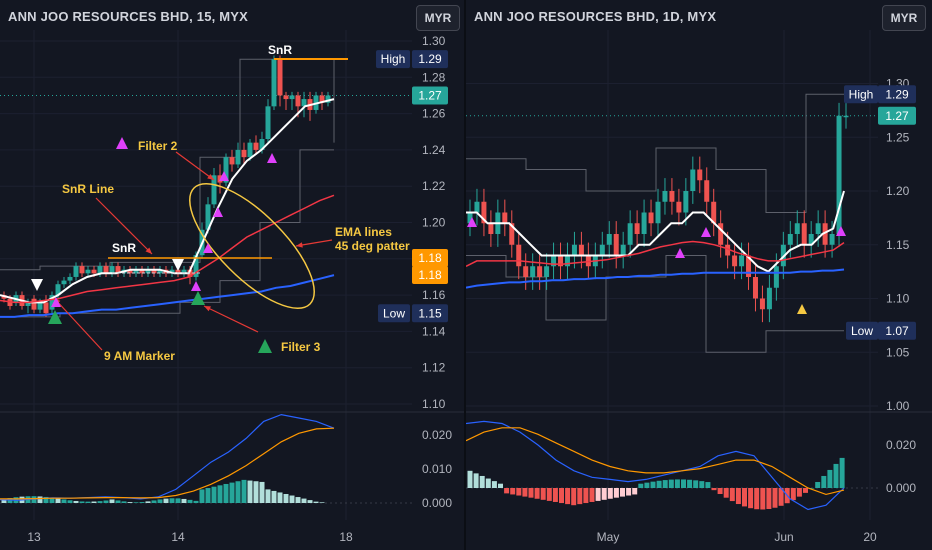  Describe the element at coordinates (904, 18) in the screenshot. I see `right-currency-button: MYR` at that location.